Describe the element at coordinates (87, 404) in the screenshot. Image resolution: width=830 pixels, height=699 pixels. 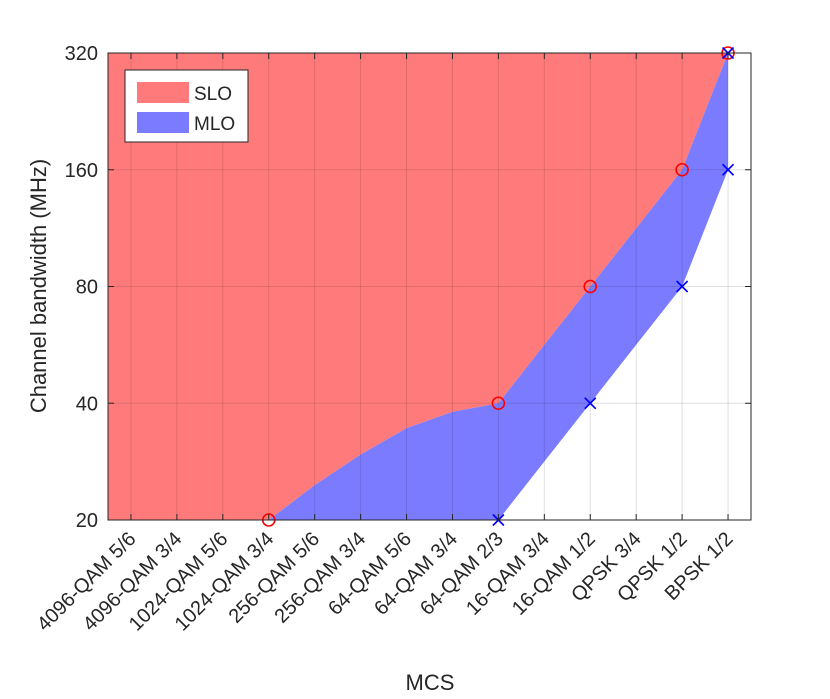
I see `y-tick-label: 40` at that location.